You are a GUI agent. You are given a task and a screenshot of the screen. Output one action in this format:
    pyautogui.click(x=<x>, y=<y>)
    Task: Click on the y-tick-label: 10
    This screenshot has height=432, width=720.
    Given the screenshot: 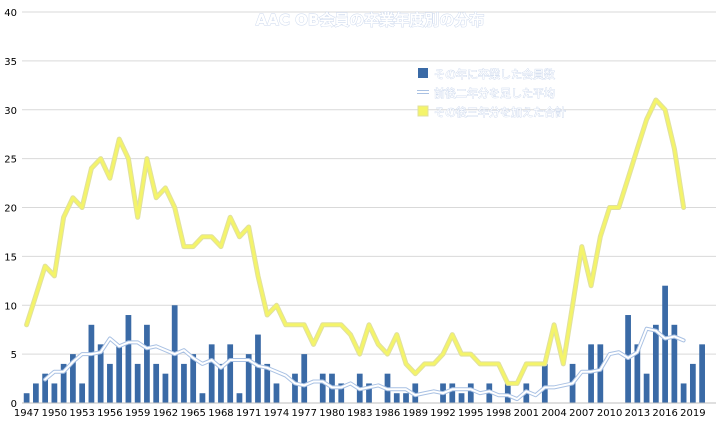 What is the action you would take?
    pyautogui.click(x=10, y=306)
    